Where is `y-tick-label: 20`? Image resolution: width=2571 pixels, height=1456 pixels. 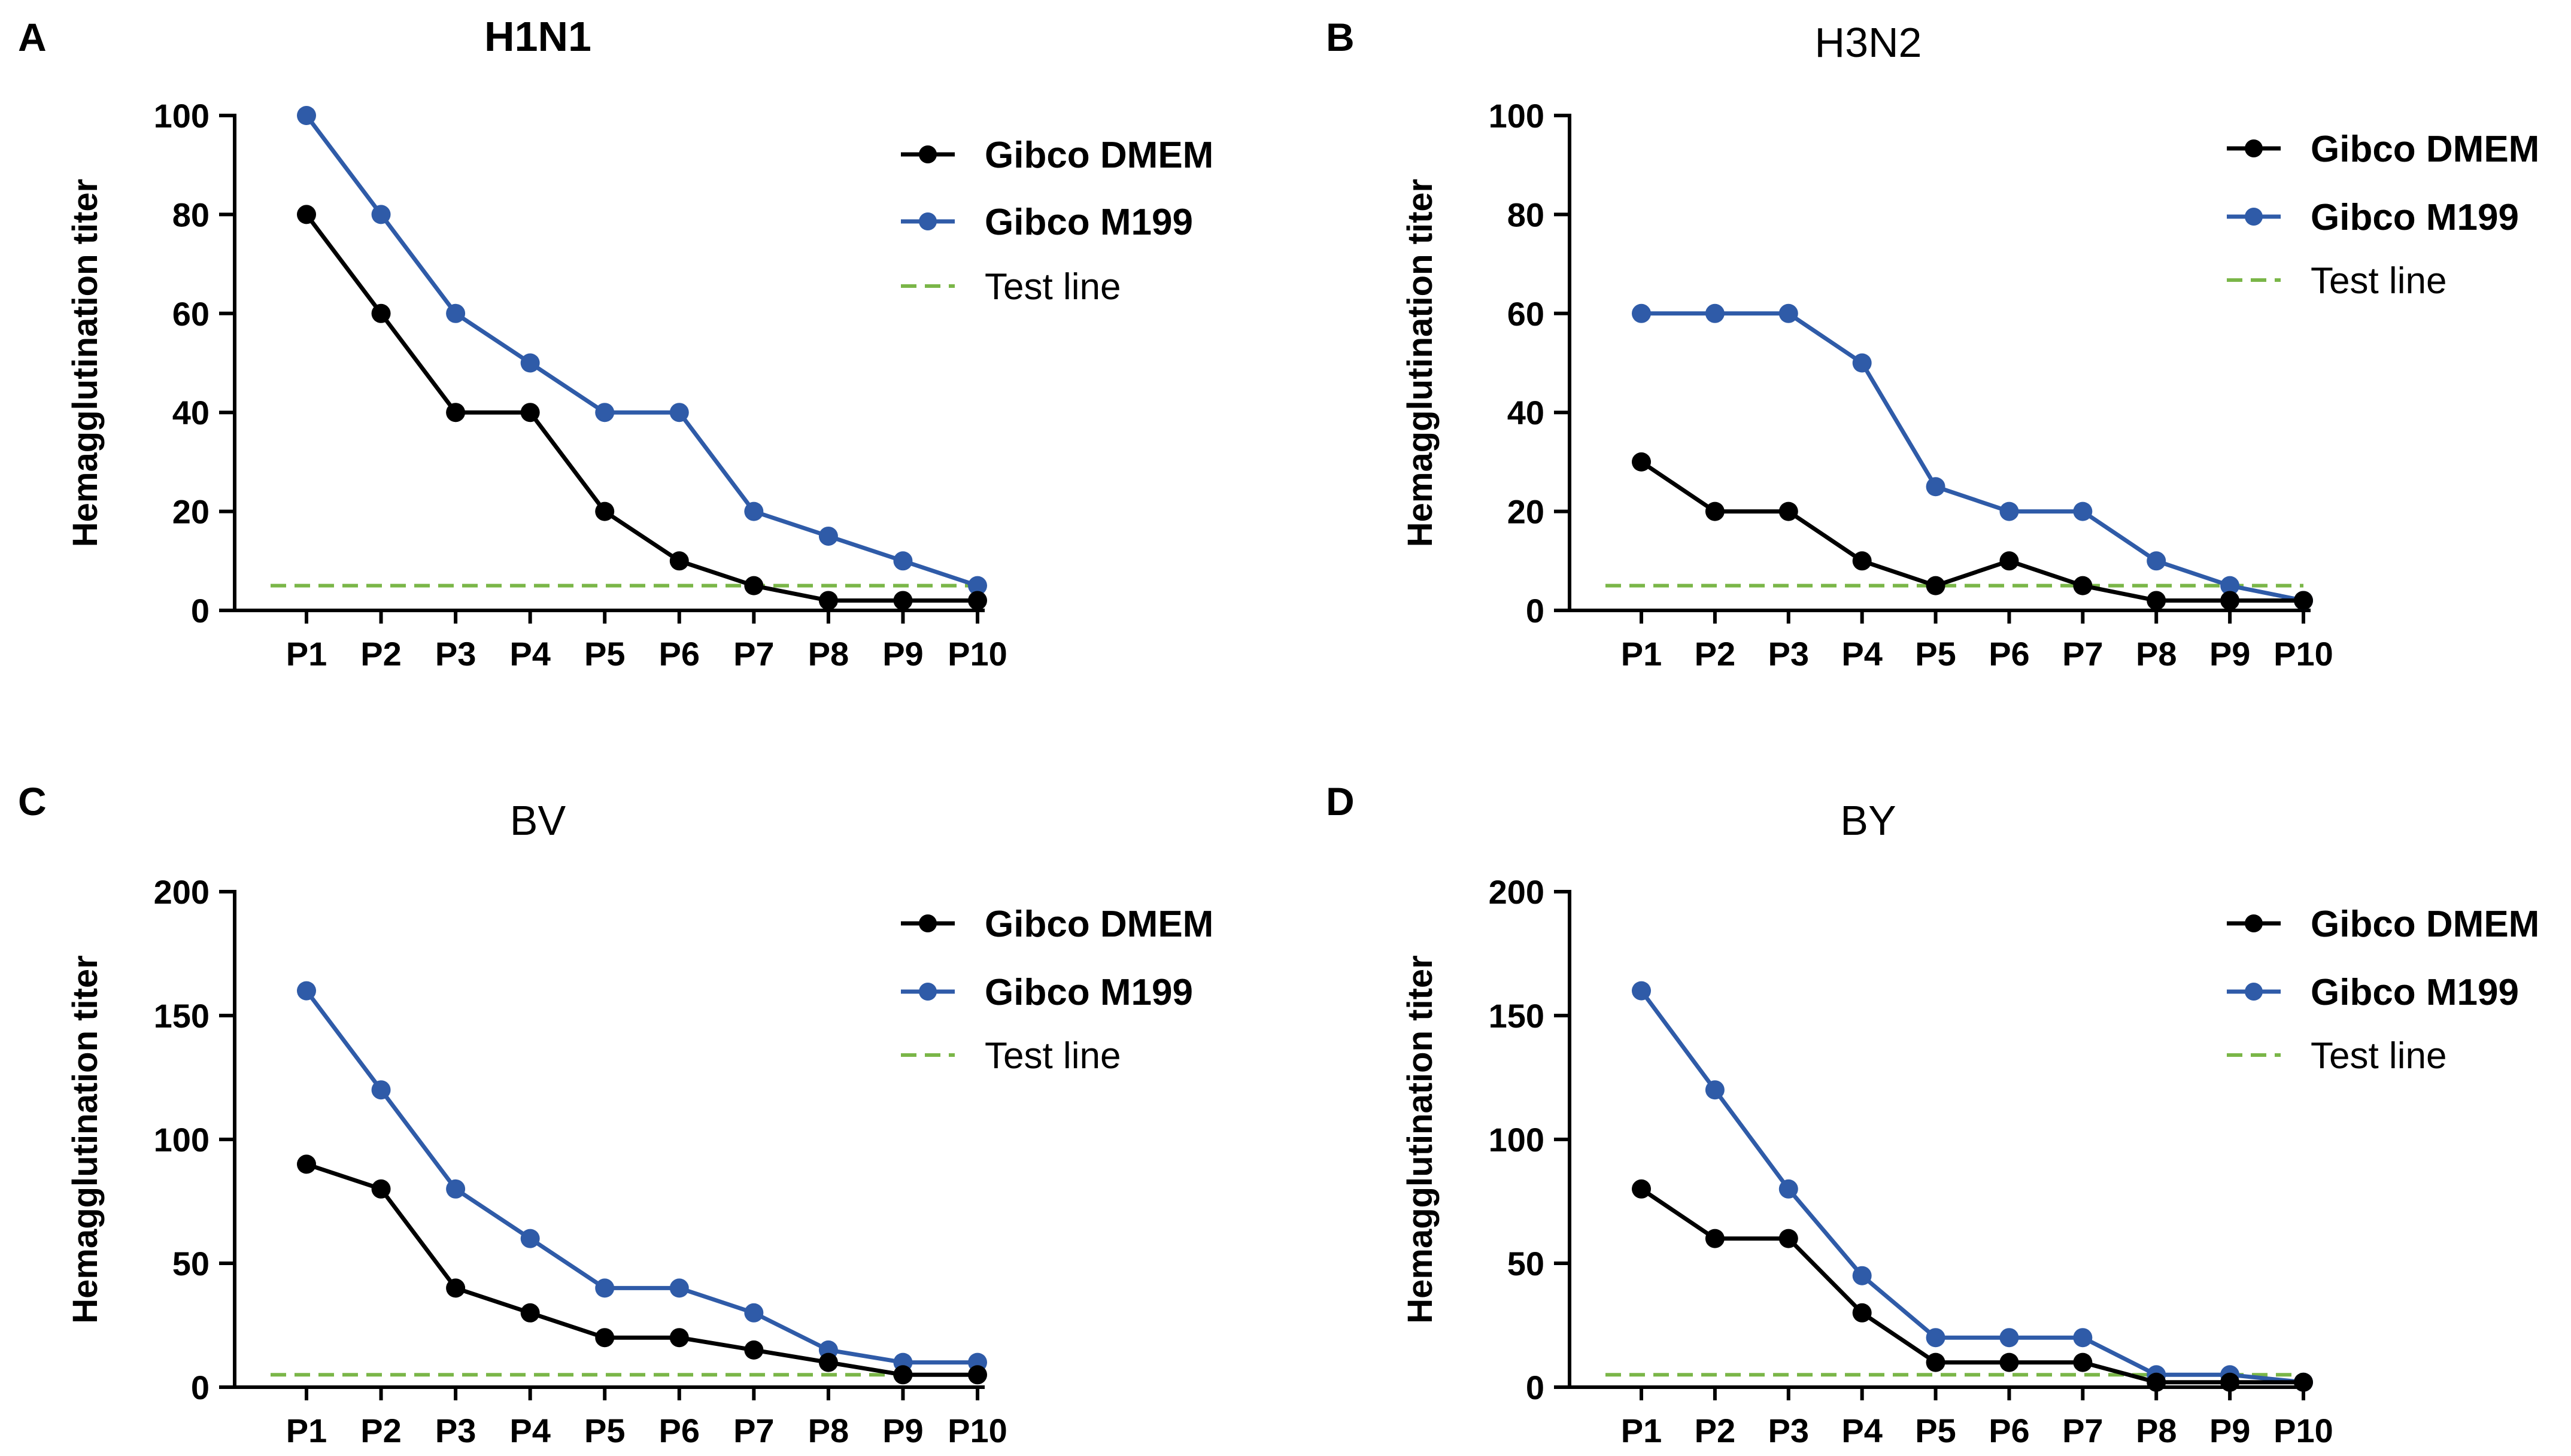 y-tick-label: 20 is located at coordinates (1525, 512).